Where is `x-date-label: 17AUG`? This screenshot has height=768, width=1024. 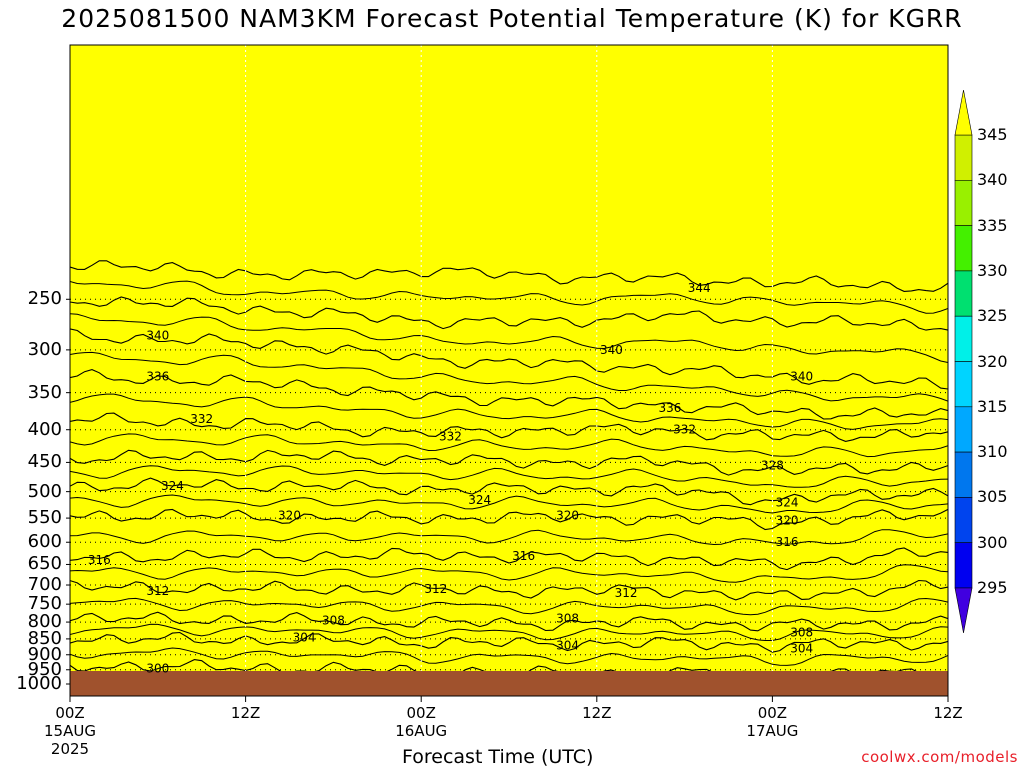 x-date-label: 17AUG is located at coordinates (772, 731).